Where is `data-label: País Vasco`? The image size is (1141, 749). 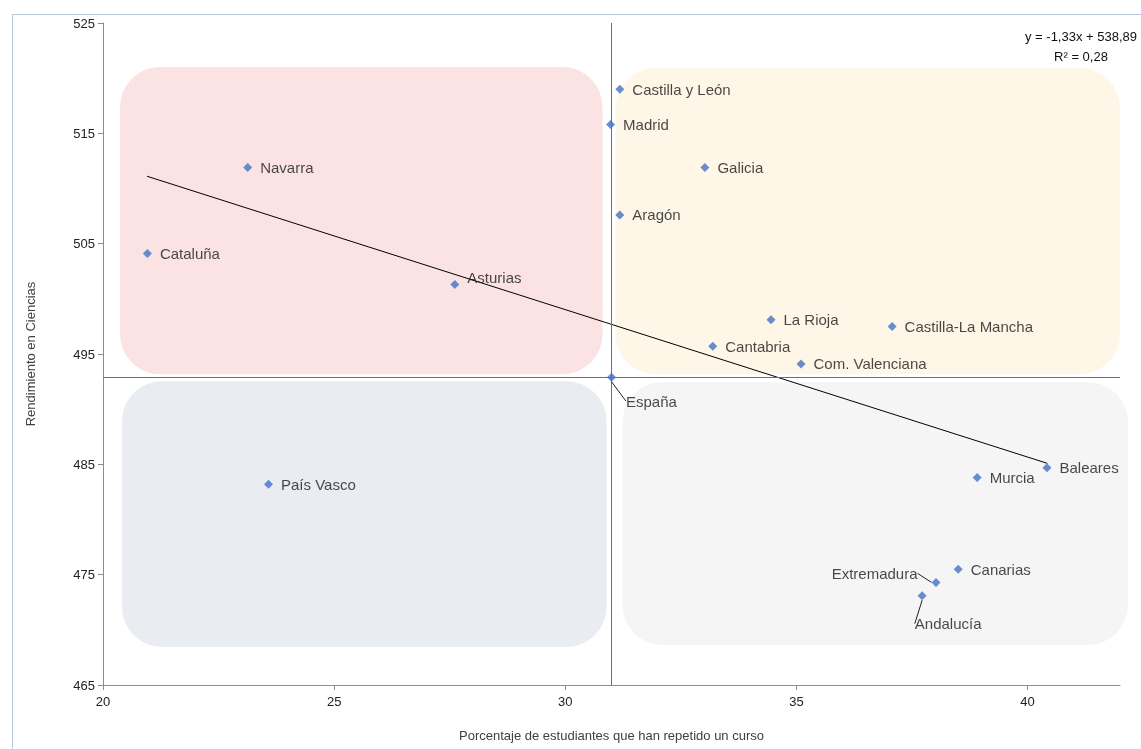 data-label: País Vasco is located at coordinates (318, 484).